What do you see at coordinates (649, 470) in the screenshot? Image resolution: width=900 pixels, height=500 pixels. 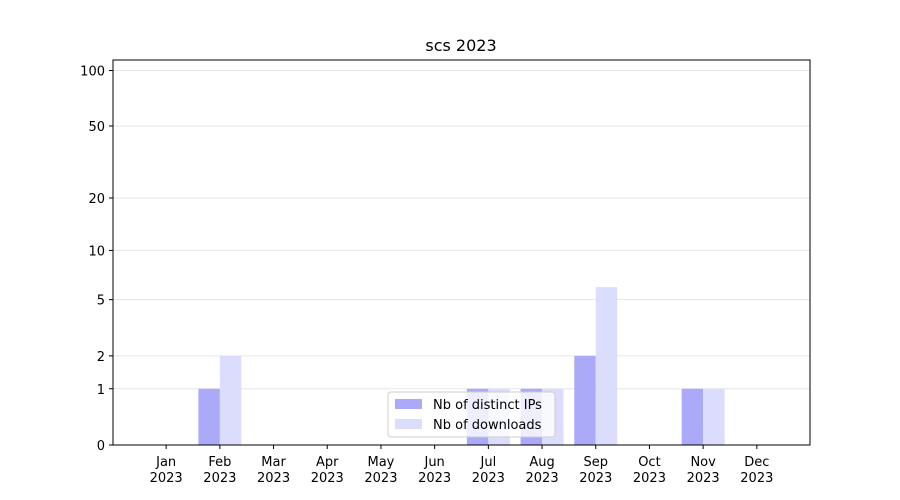 I see `x-tick-label: Oct 2023` at bounding box center [649, 470].